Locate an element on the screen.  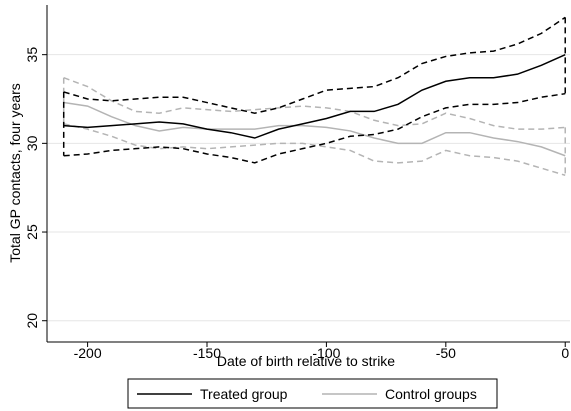
line is located at coordinates (314, 129).